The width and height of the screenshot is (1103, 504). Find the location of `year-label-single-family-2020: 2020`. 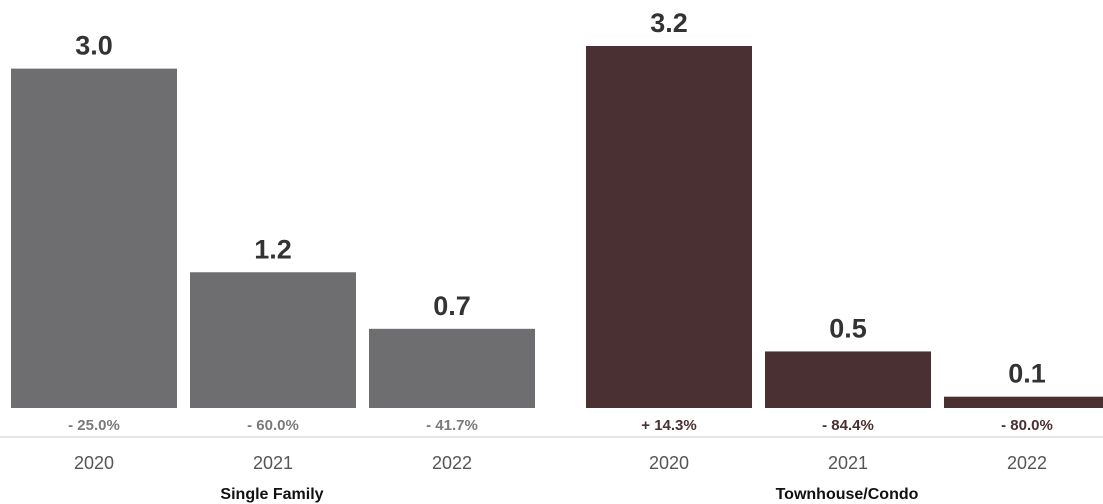

year-label-single-family-2020: 2020 is located at coordinates (94, 463).